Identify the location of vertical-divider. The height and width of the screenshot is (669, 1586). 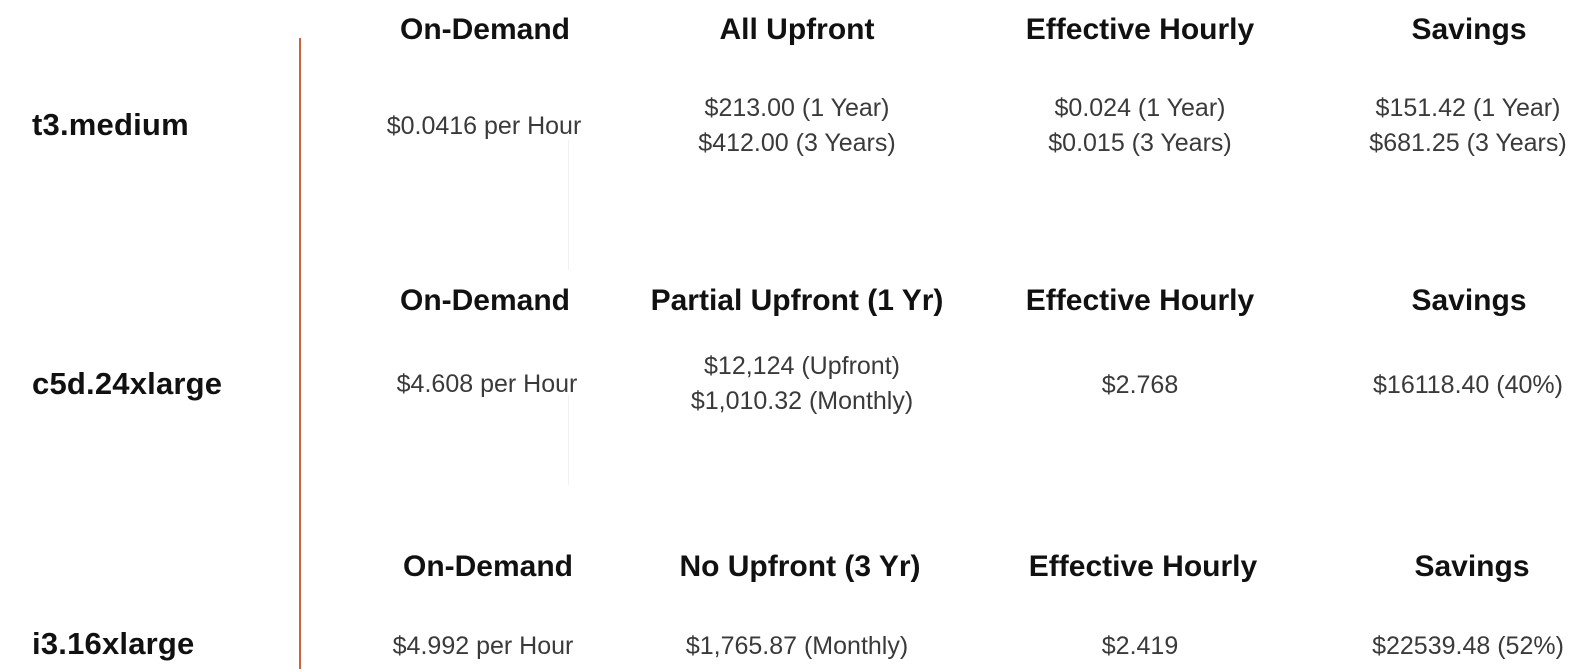
(300, 353).